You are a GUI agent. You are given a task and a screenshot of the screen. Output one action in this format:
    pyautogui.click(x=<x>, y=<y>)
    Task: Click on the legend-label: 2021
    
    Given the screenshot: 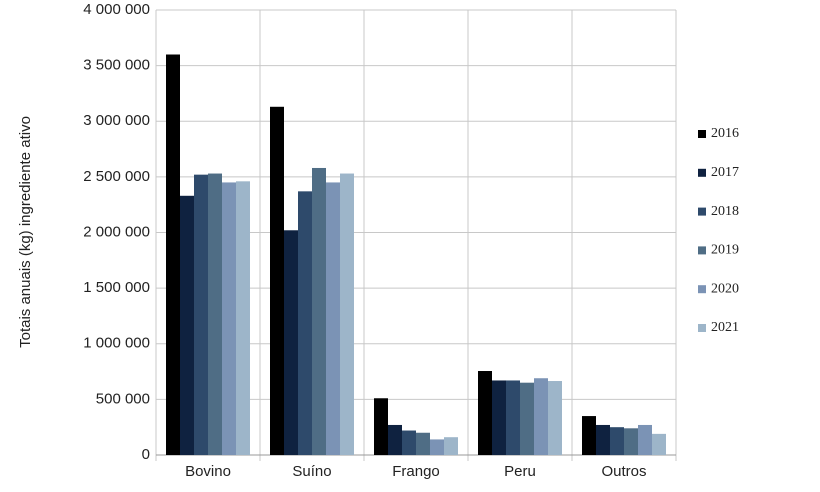 What is the action you would take?
    pyautogui.click(x=725, y=327)
    